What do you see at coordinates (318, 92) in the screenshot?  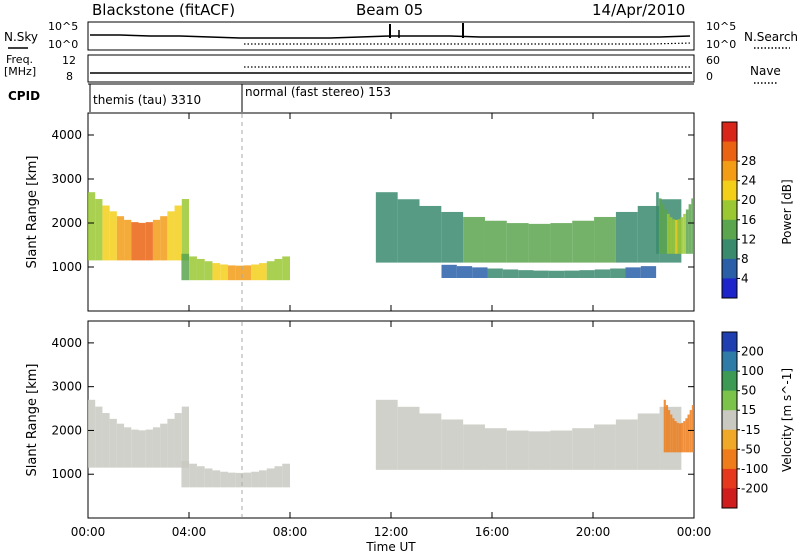 I see `cpid-segment-2: normal (fast stereo) 153` at bounding box center [318, 92].